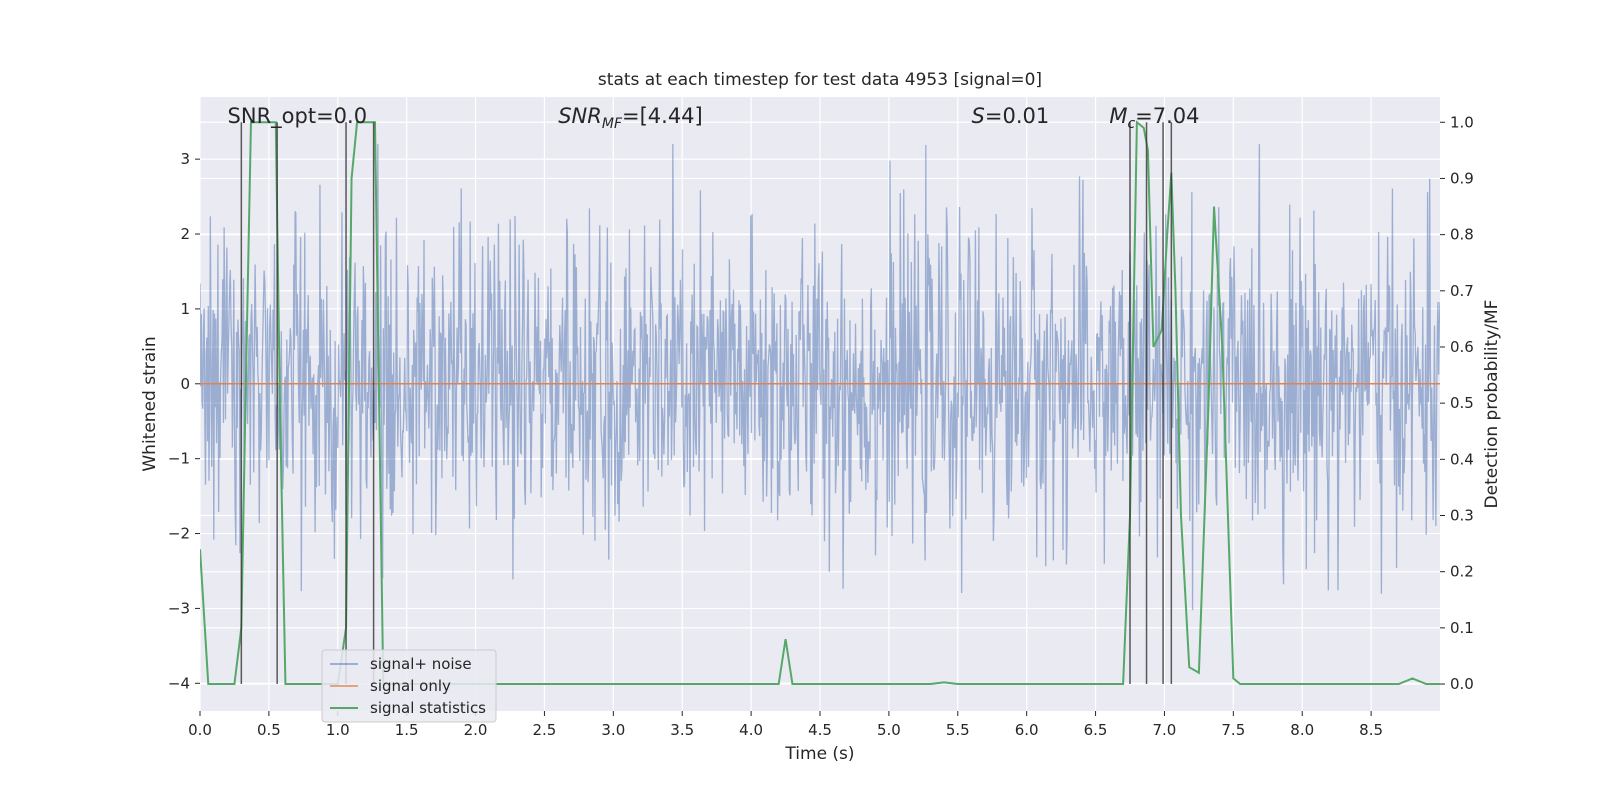  I want to click on x-tick-label: 7.0, so click(1165, 730).